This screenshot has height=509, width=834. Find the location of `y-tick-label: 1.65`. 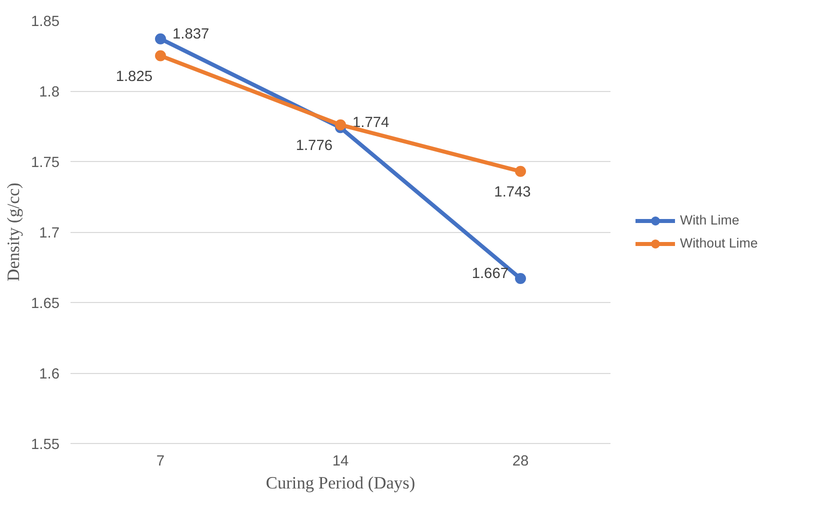

y-tick-label: 1.65 is located at coordinates (45, 304).